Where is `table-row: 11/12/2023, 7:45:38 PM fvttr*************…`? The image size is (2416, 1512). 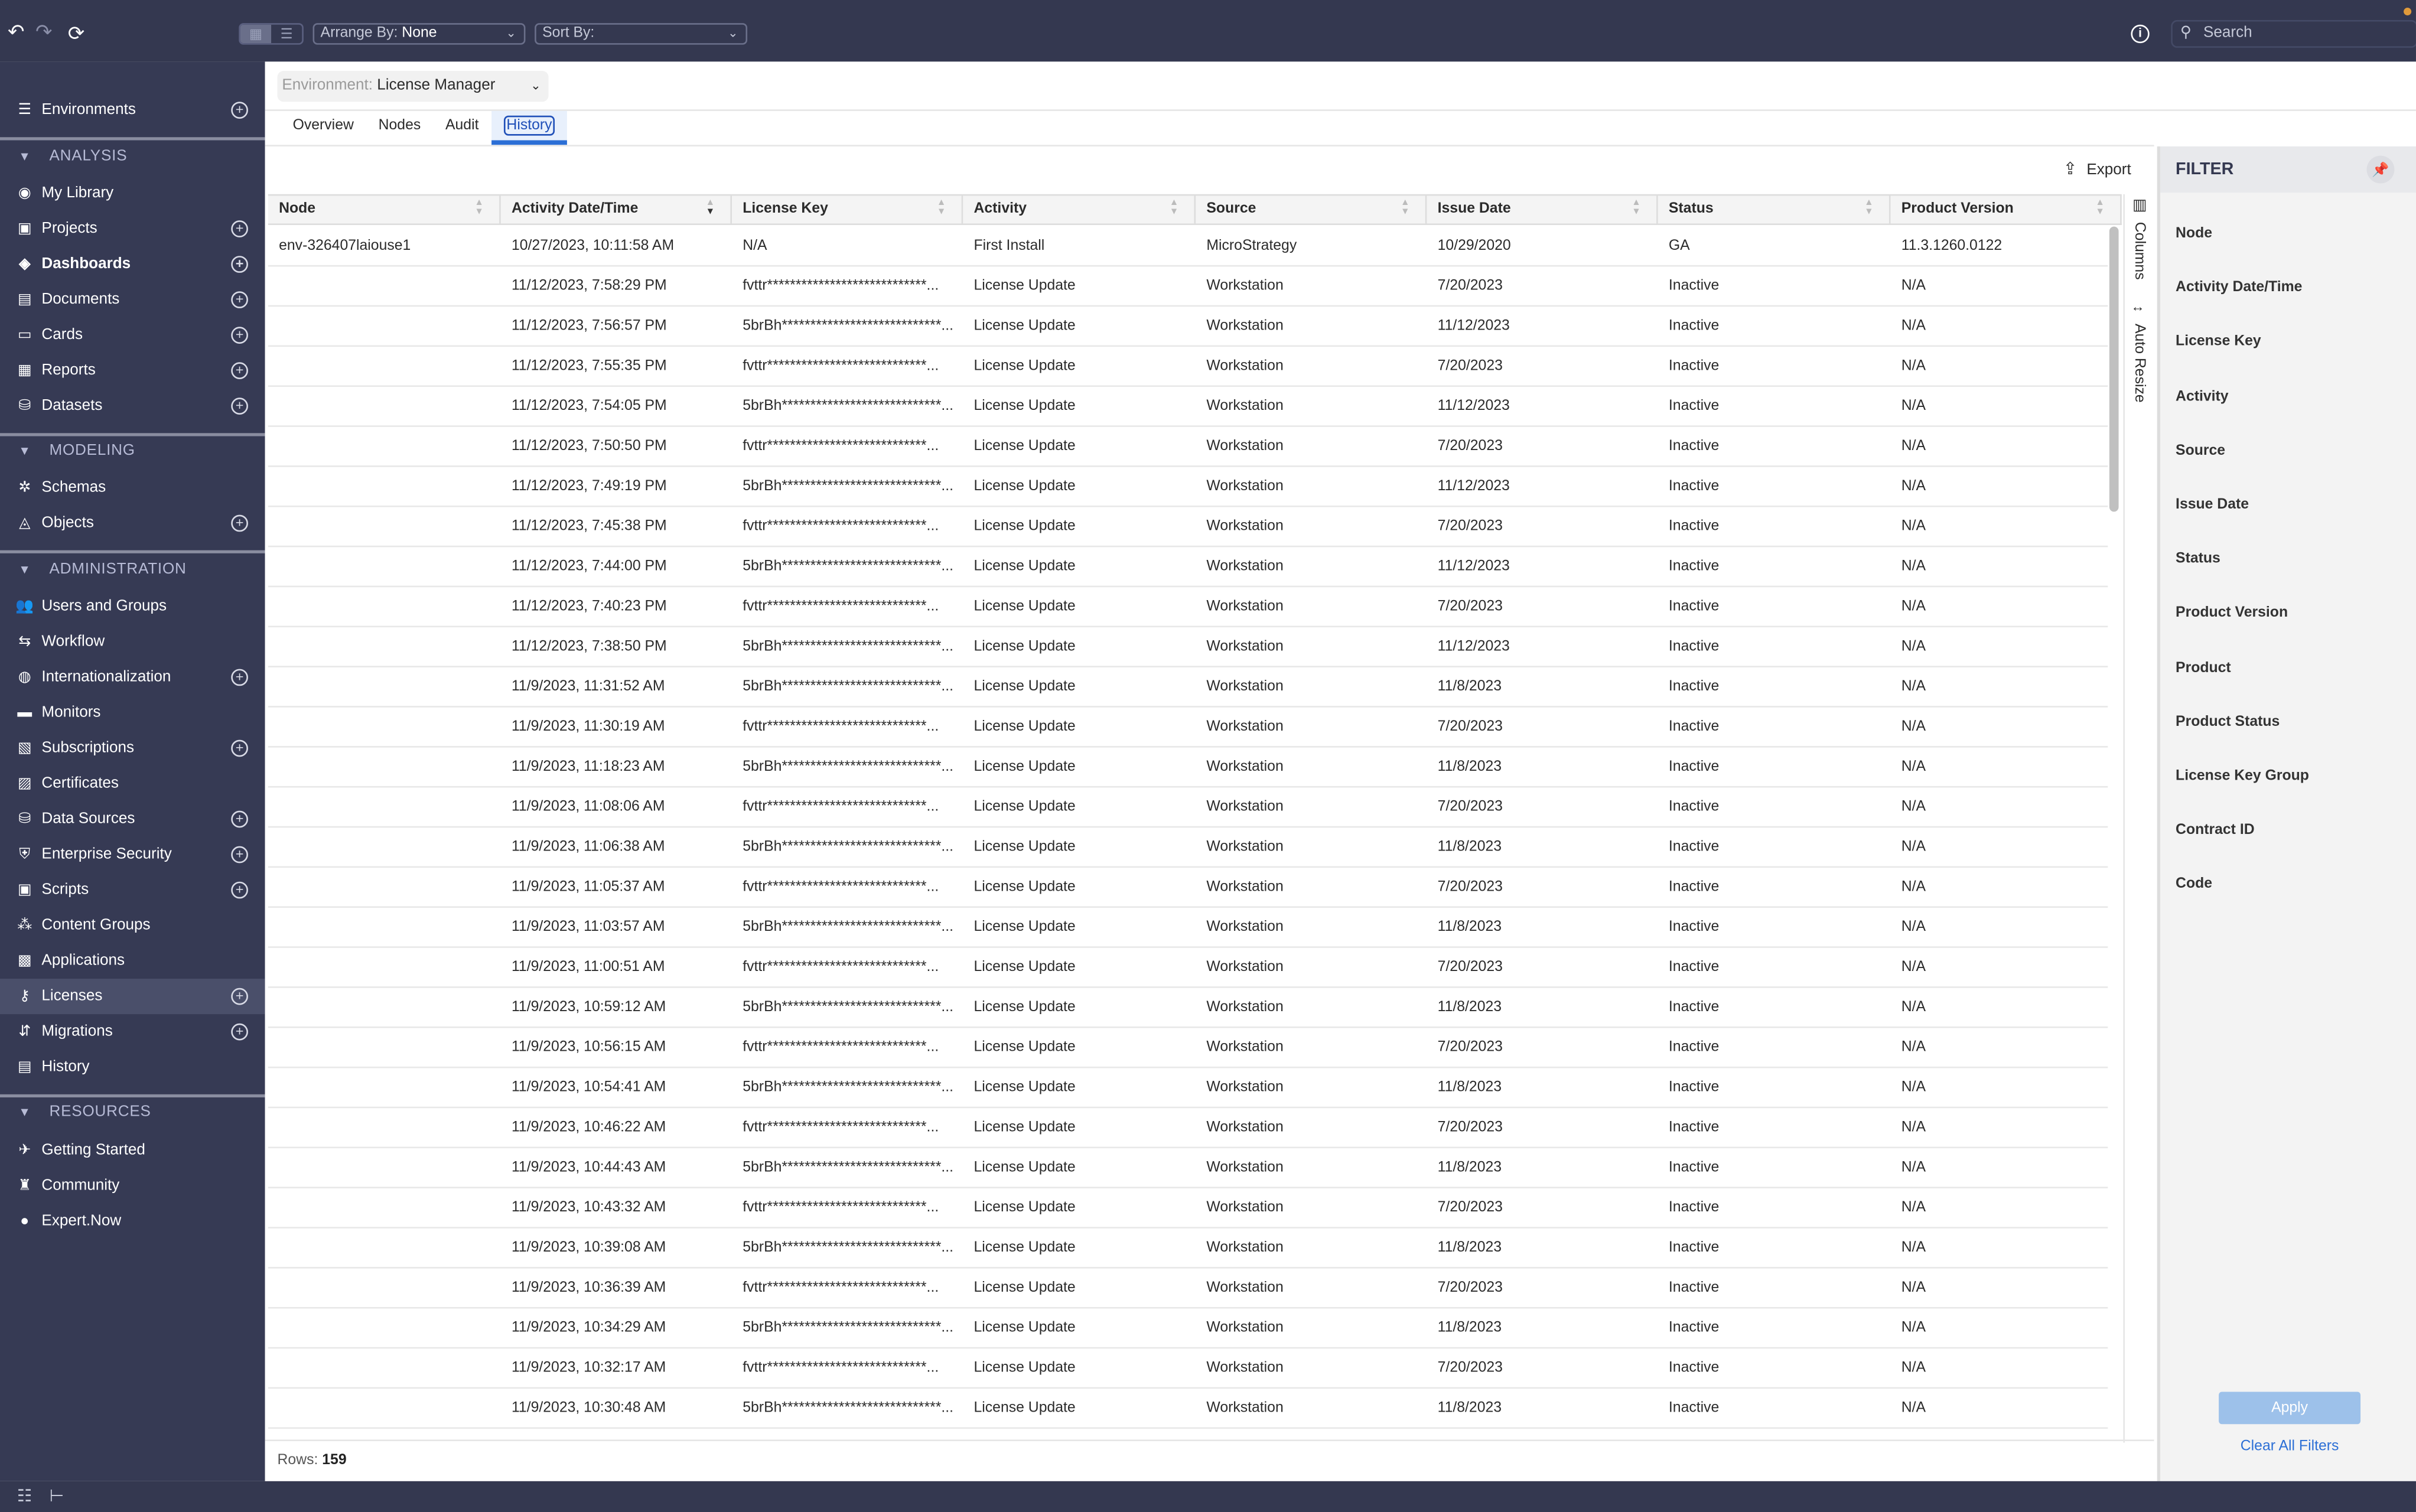 table-row: 11/12/2023, 7:45:38 PM fvttr*************… is located at coordinates (1188, 527).